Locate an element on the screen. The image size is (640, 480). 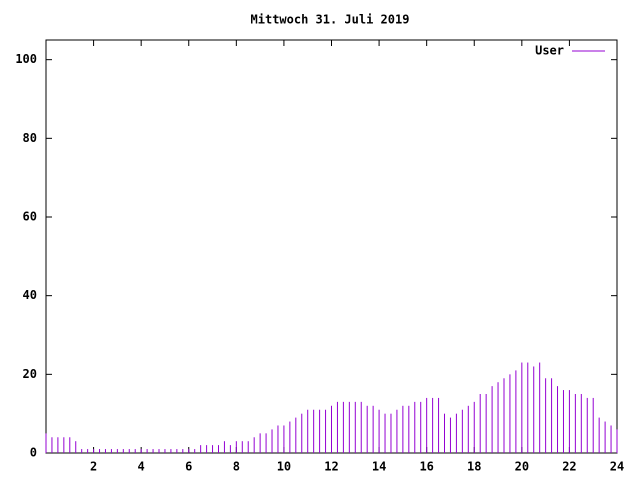
y-tick-label: 60 is located at coordinates (30, 217).